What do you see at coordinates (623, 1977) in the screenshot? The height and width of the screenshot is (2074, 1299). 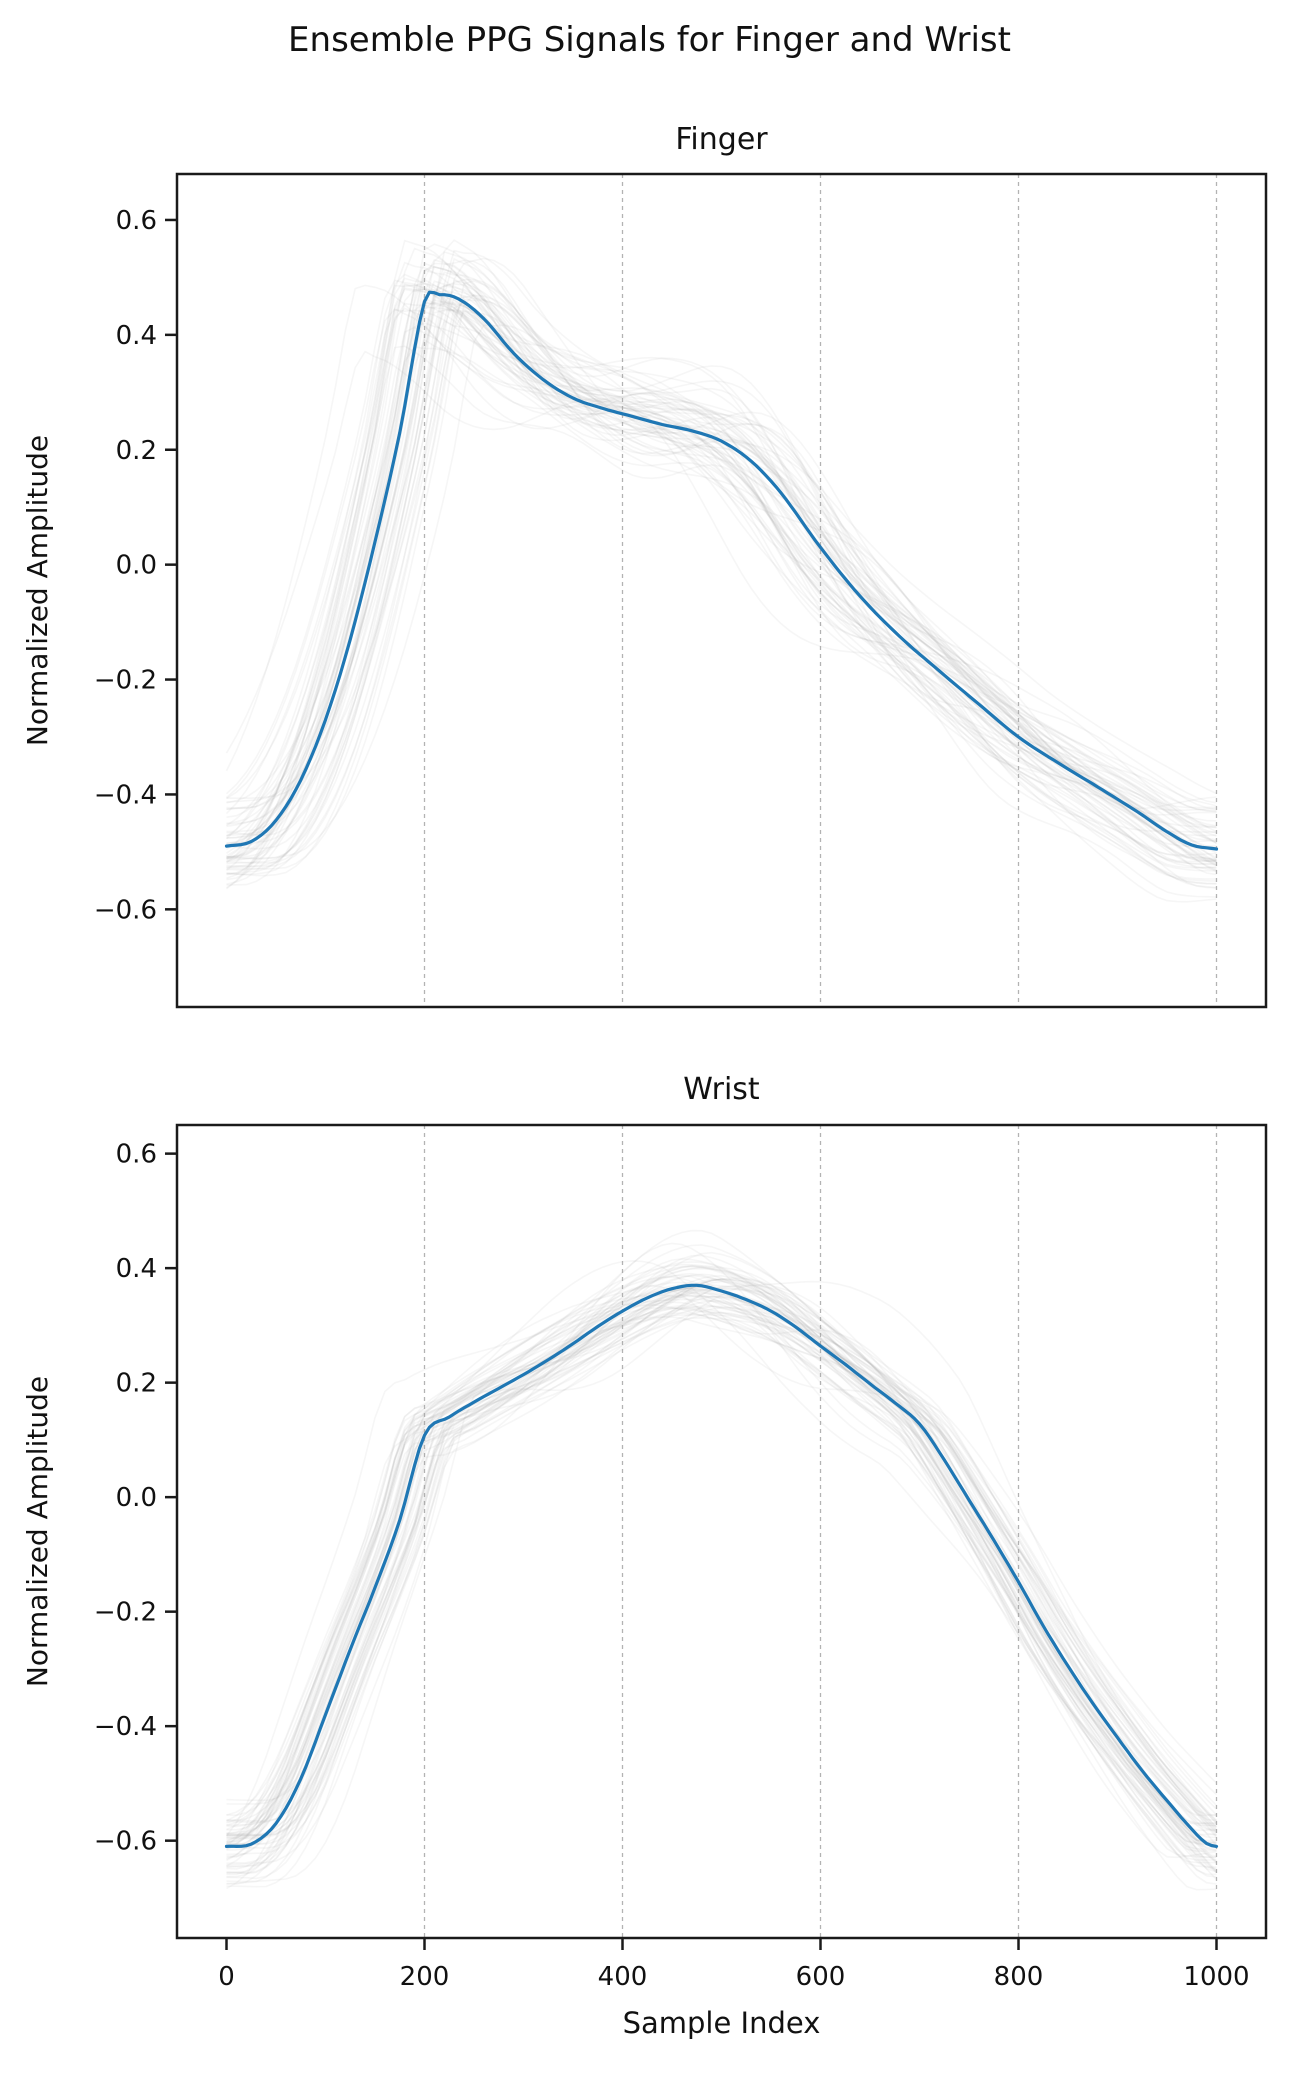 I see `x-tick-label: 400` at bounding box center [623, 1977].